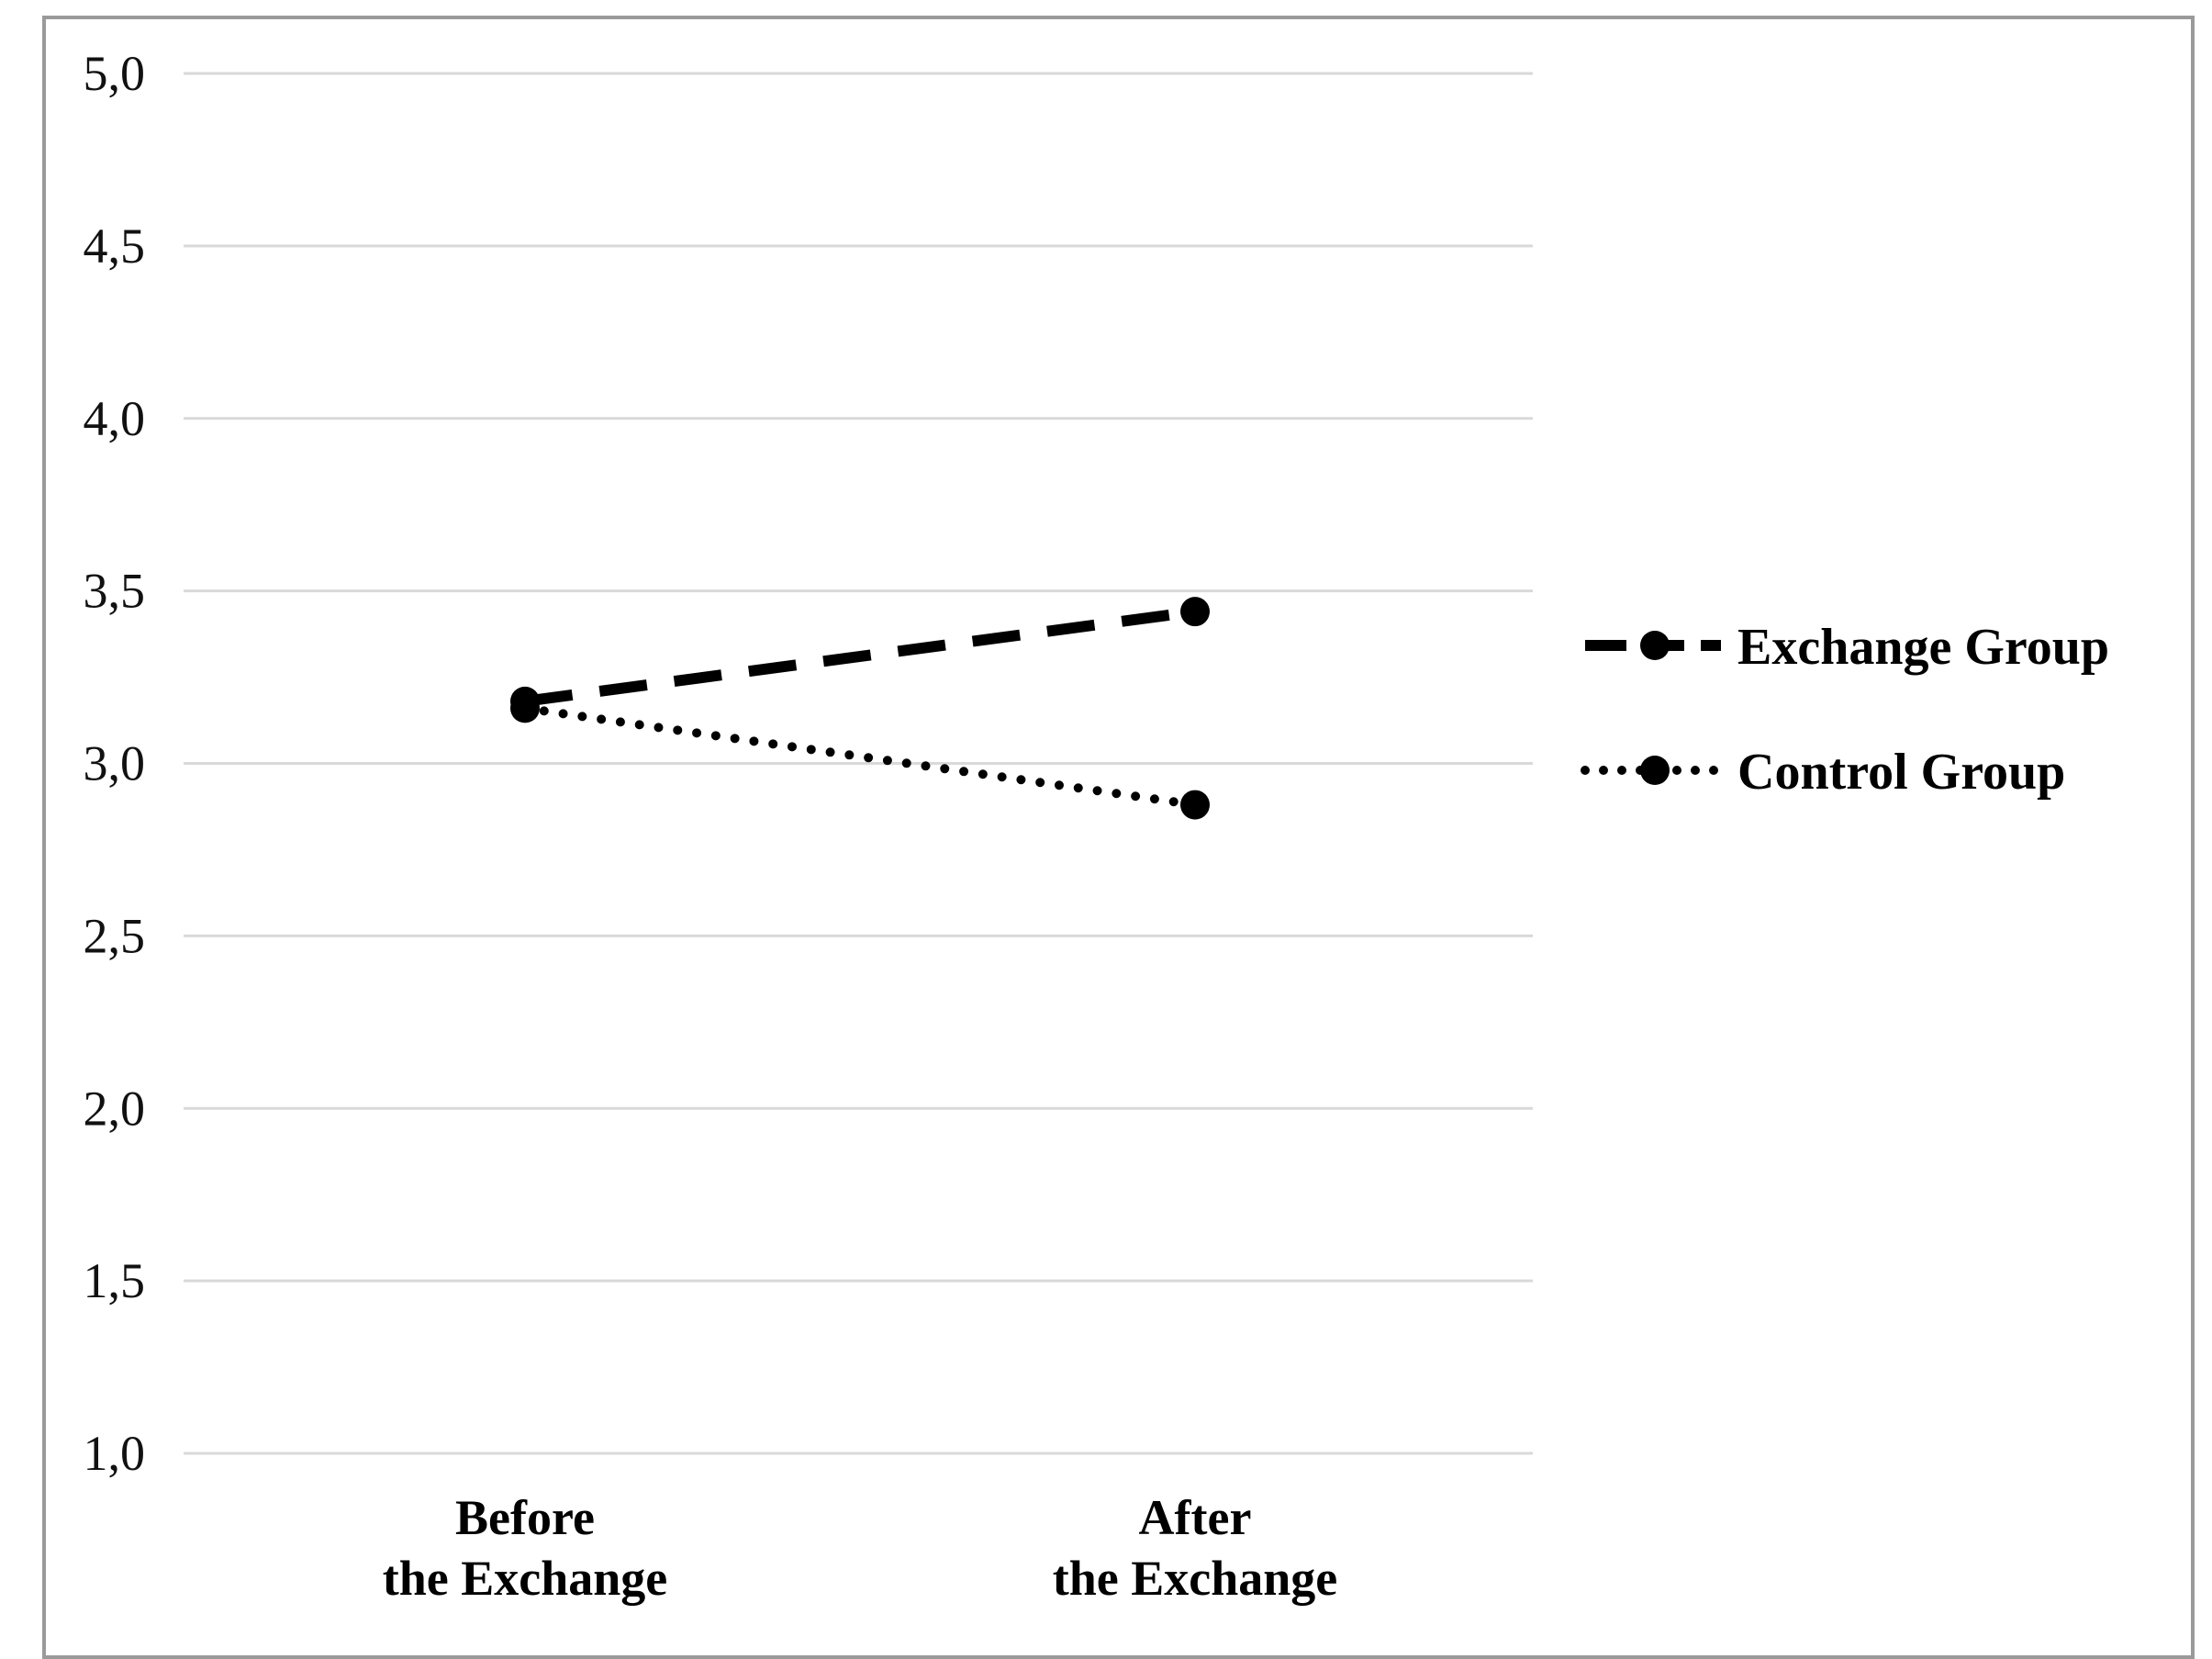 Image resolution: width=2212 pixels, height=1659 pixels. What do you see at coordinates (860, 1548) in the screenshot?
I see `x-axis-category-labels: Before the Exchange After the Exchange` at bounding box center [860, 1548].